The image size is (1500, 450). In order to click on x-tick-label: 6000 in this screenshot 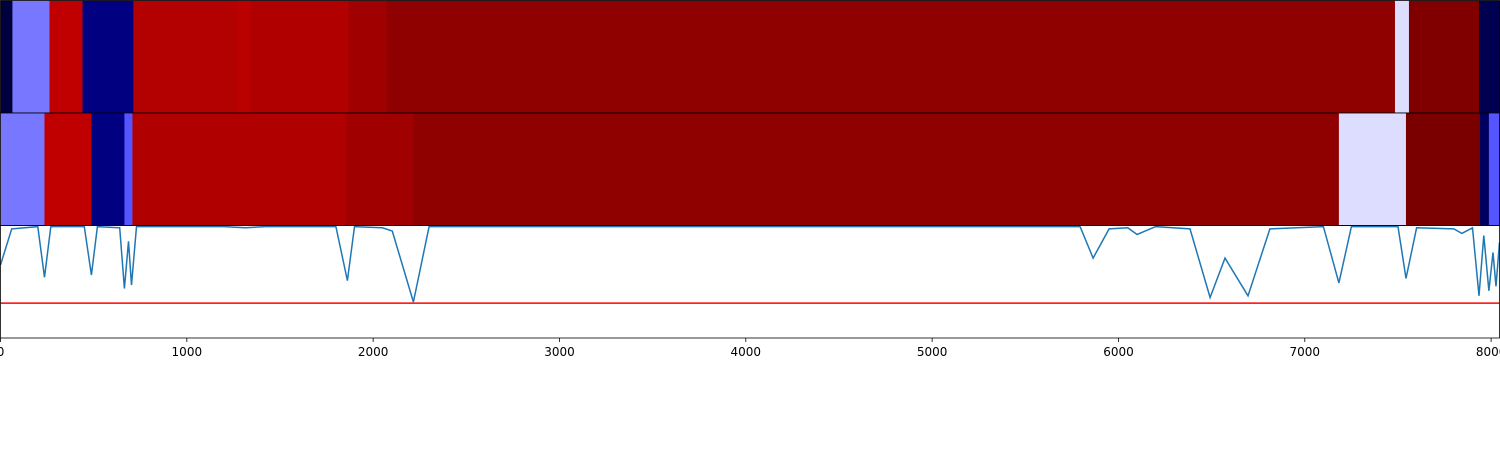, I will do `click(1118, 352)`.